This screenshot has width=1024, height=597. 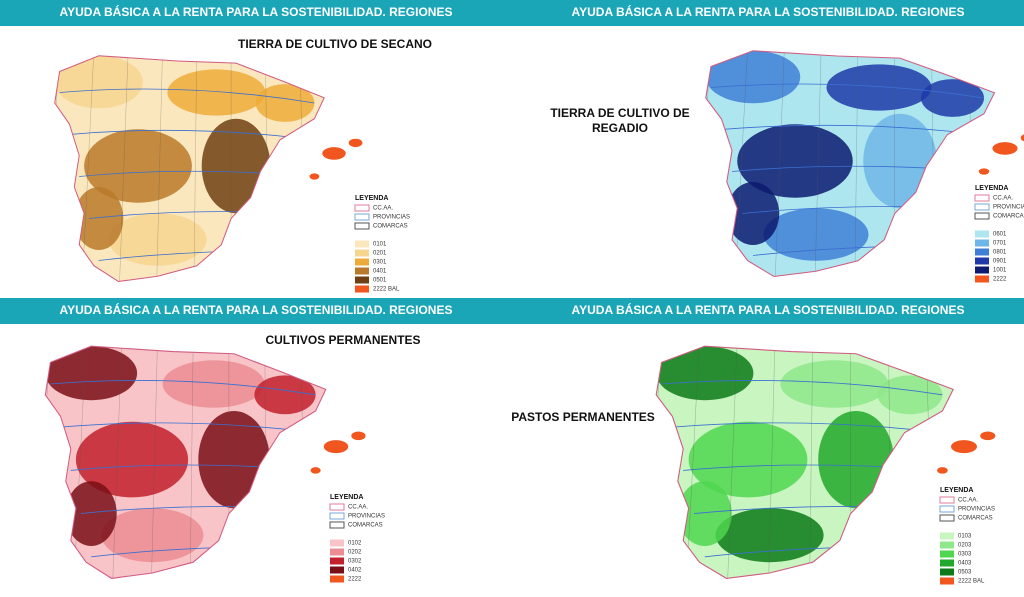 I want to click on legend-label: 1001, so click(x=1000, y=271).